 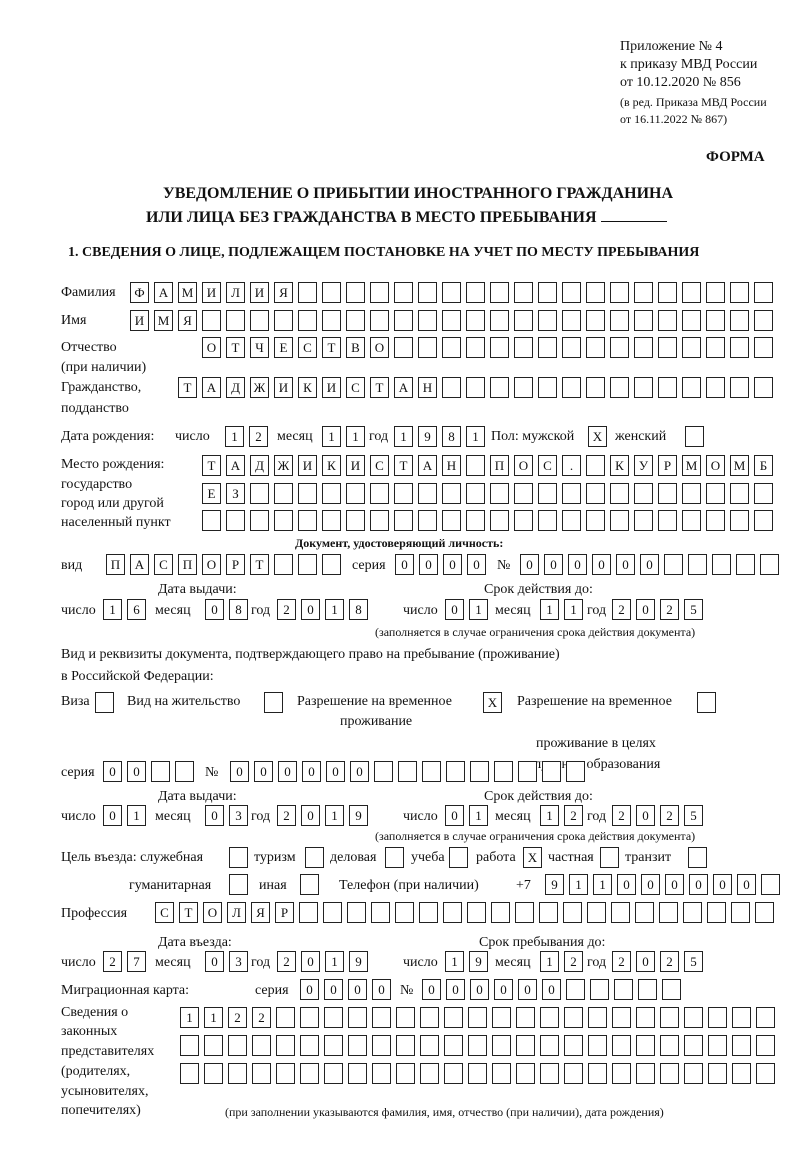 I want to click on patronymic-cell: С, so click(x=307, y=347).